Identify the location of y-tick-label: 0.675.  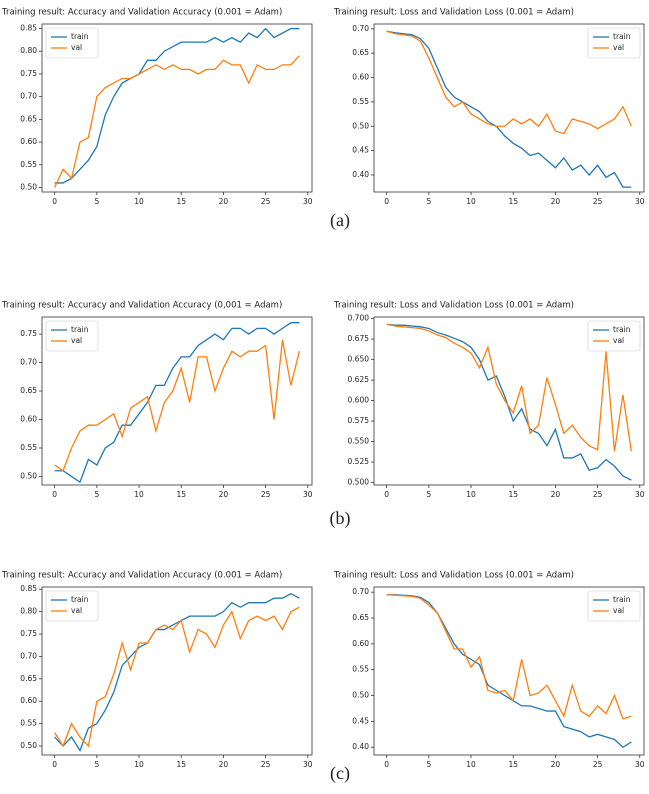
(359, 338).